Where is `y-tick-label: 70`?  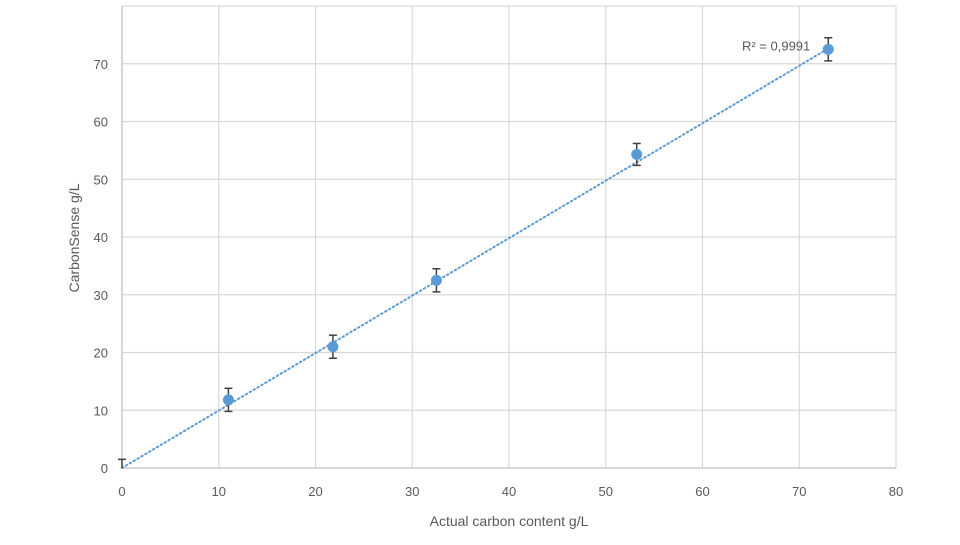 y-tick-label: 70 is located at coordinates (101, 64).